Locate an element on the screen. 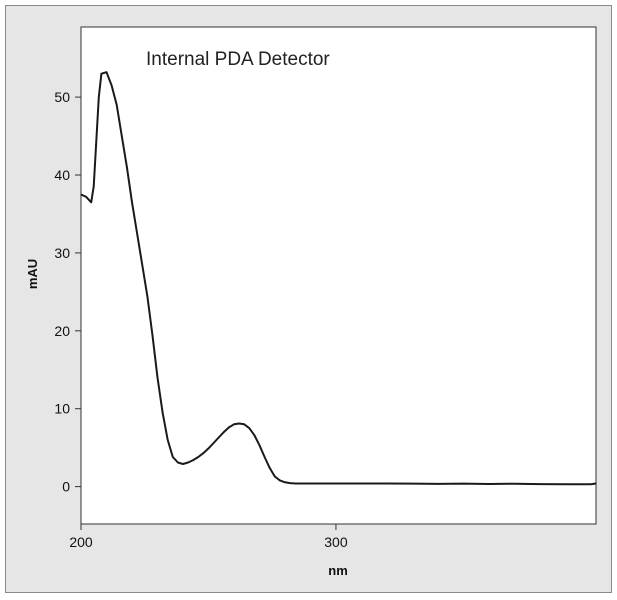 Image resolution: width=617 pixels, height=600 pixels. y-tick-label: 10 is located at coordinates (62, 409).